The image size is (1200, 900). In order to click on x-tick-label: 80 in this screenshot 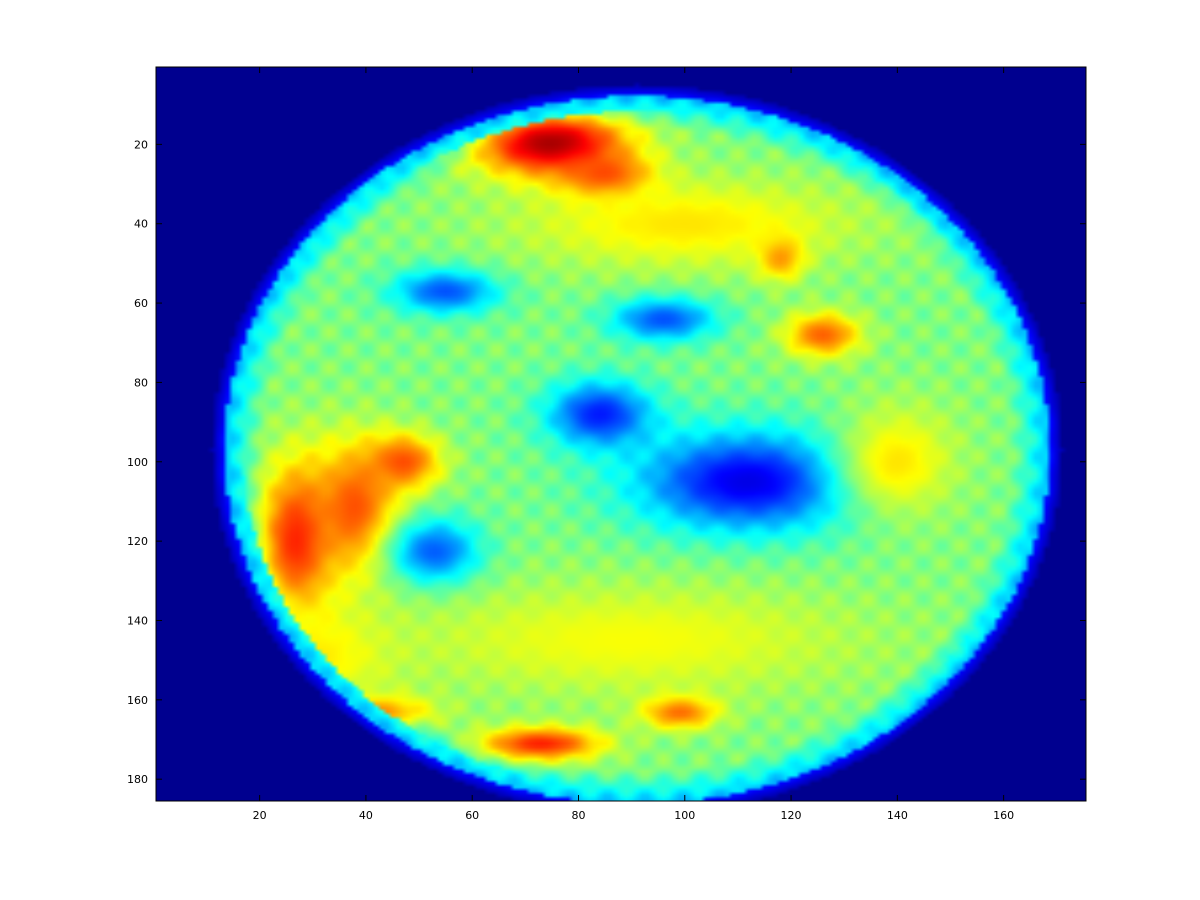, I will do `click(578, 815)`.